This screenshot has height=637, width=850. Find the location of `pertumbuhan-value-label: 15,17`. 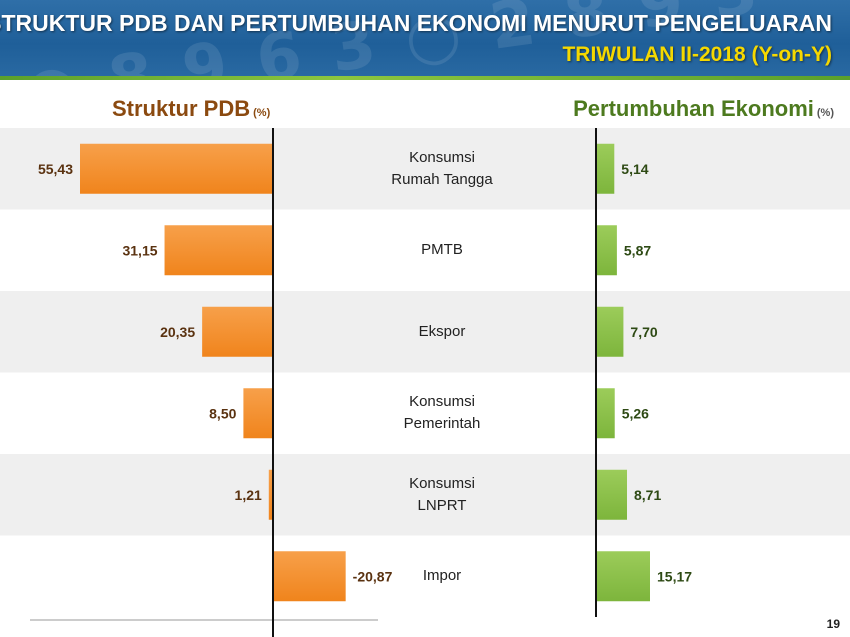

pertumbuhan-value-label: 15,17 is located at coordinates (674, 576).